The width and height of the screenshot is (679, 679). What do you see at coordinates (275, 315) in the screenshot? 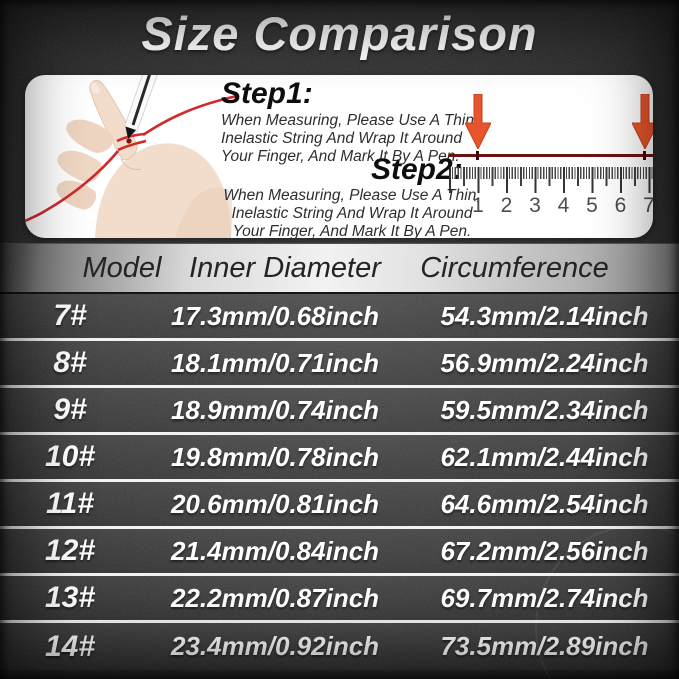
I see `inner-diameter-cell: 17.3mm/0.68inch` at bounding box center [275, 315].